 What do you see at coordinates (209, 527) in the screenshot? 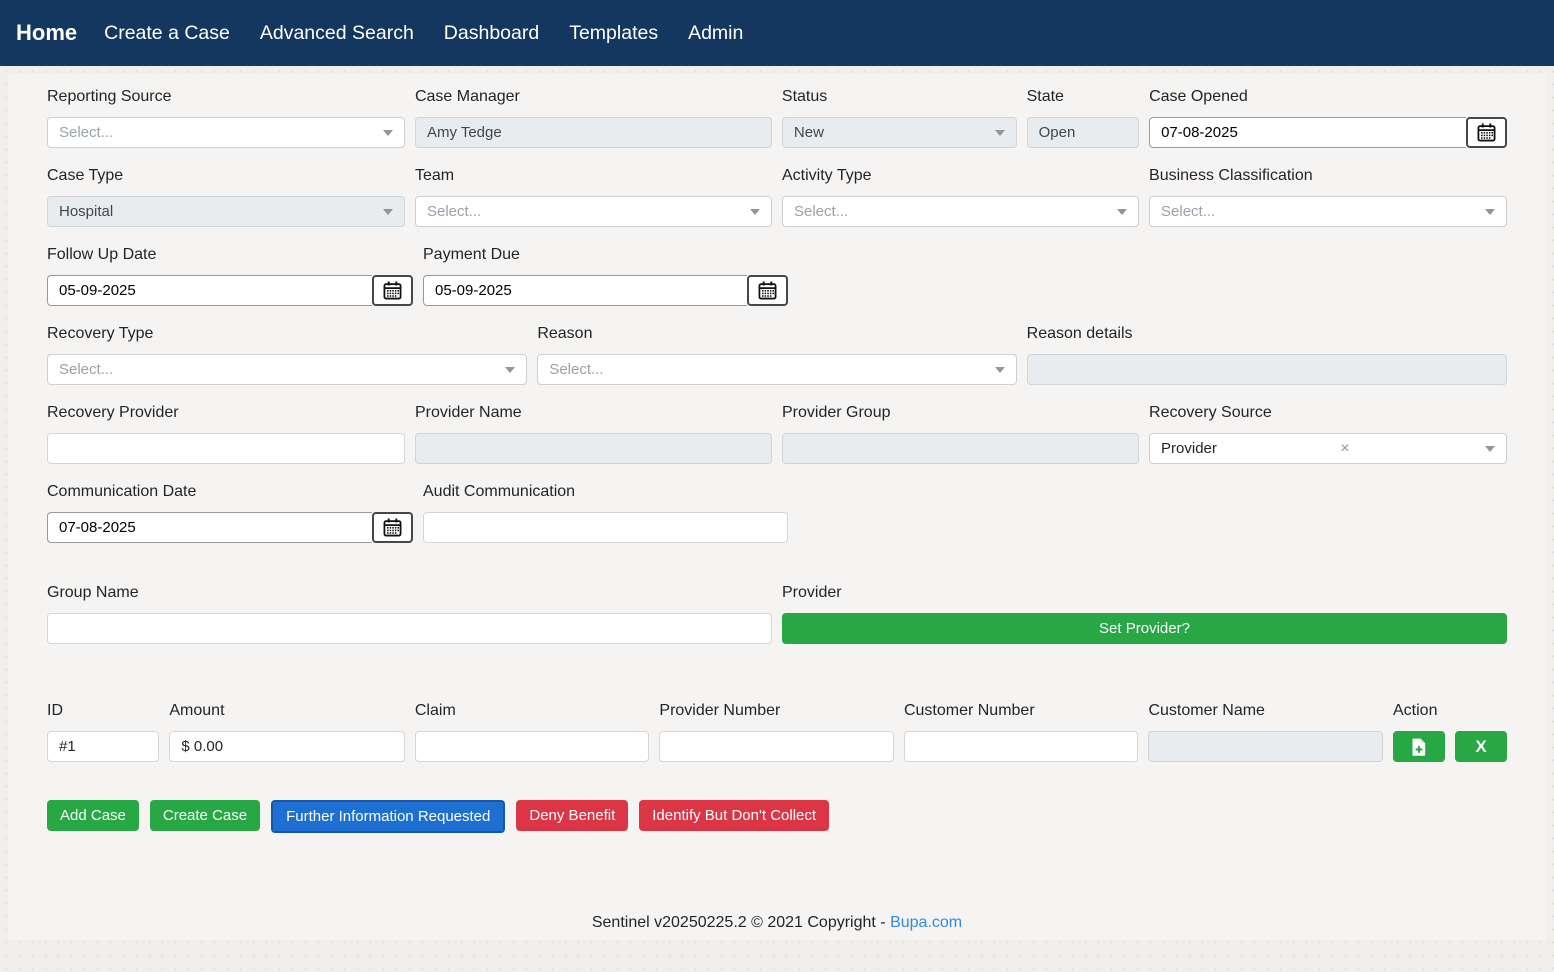
I see `communication-date-input` at bounding box center [209, 527].